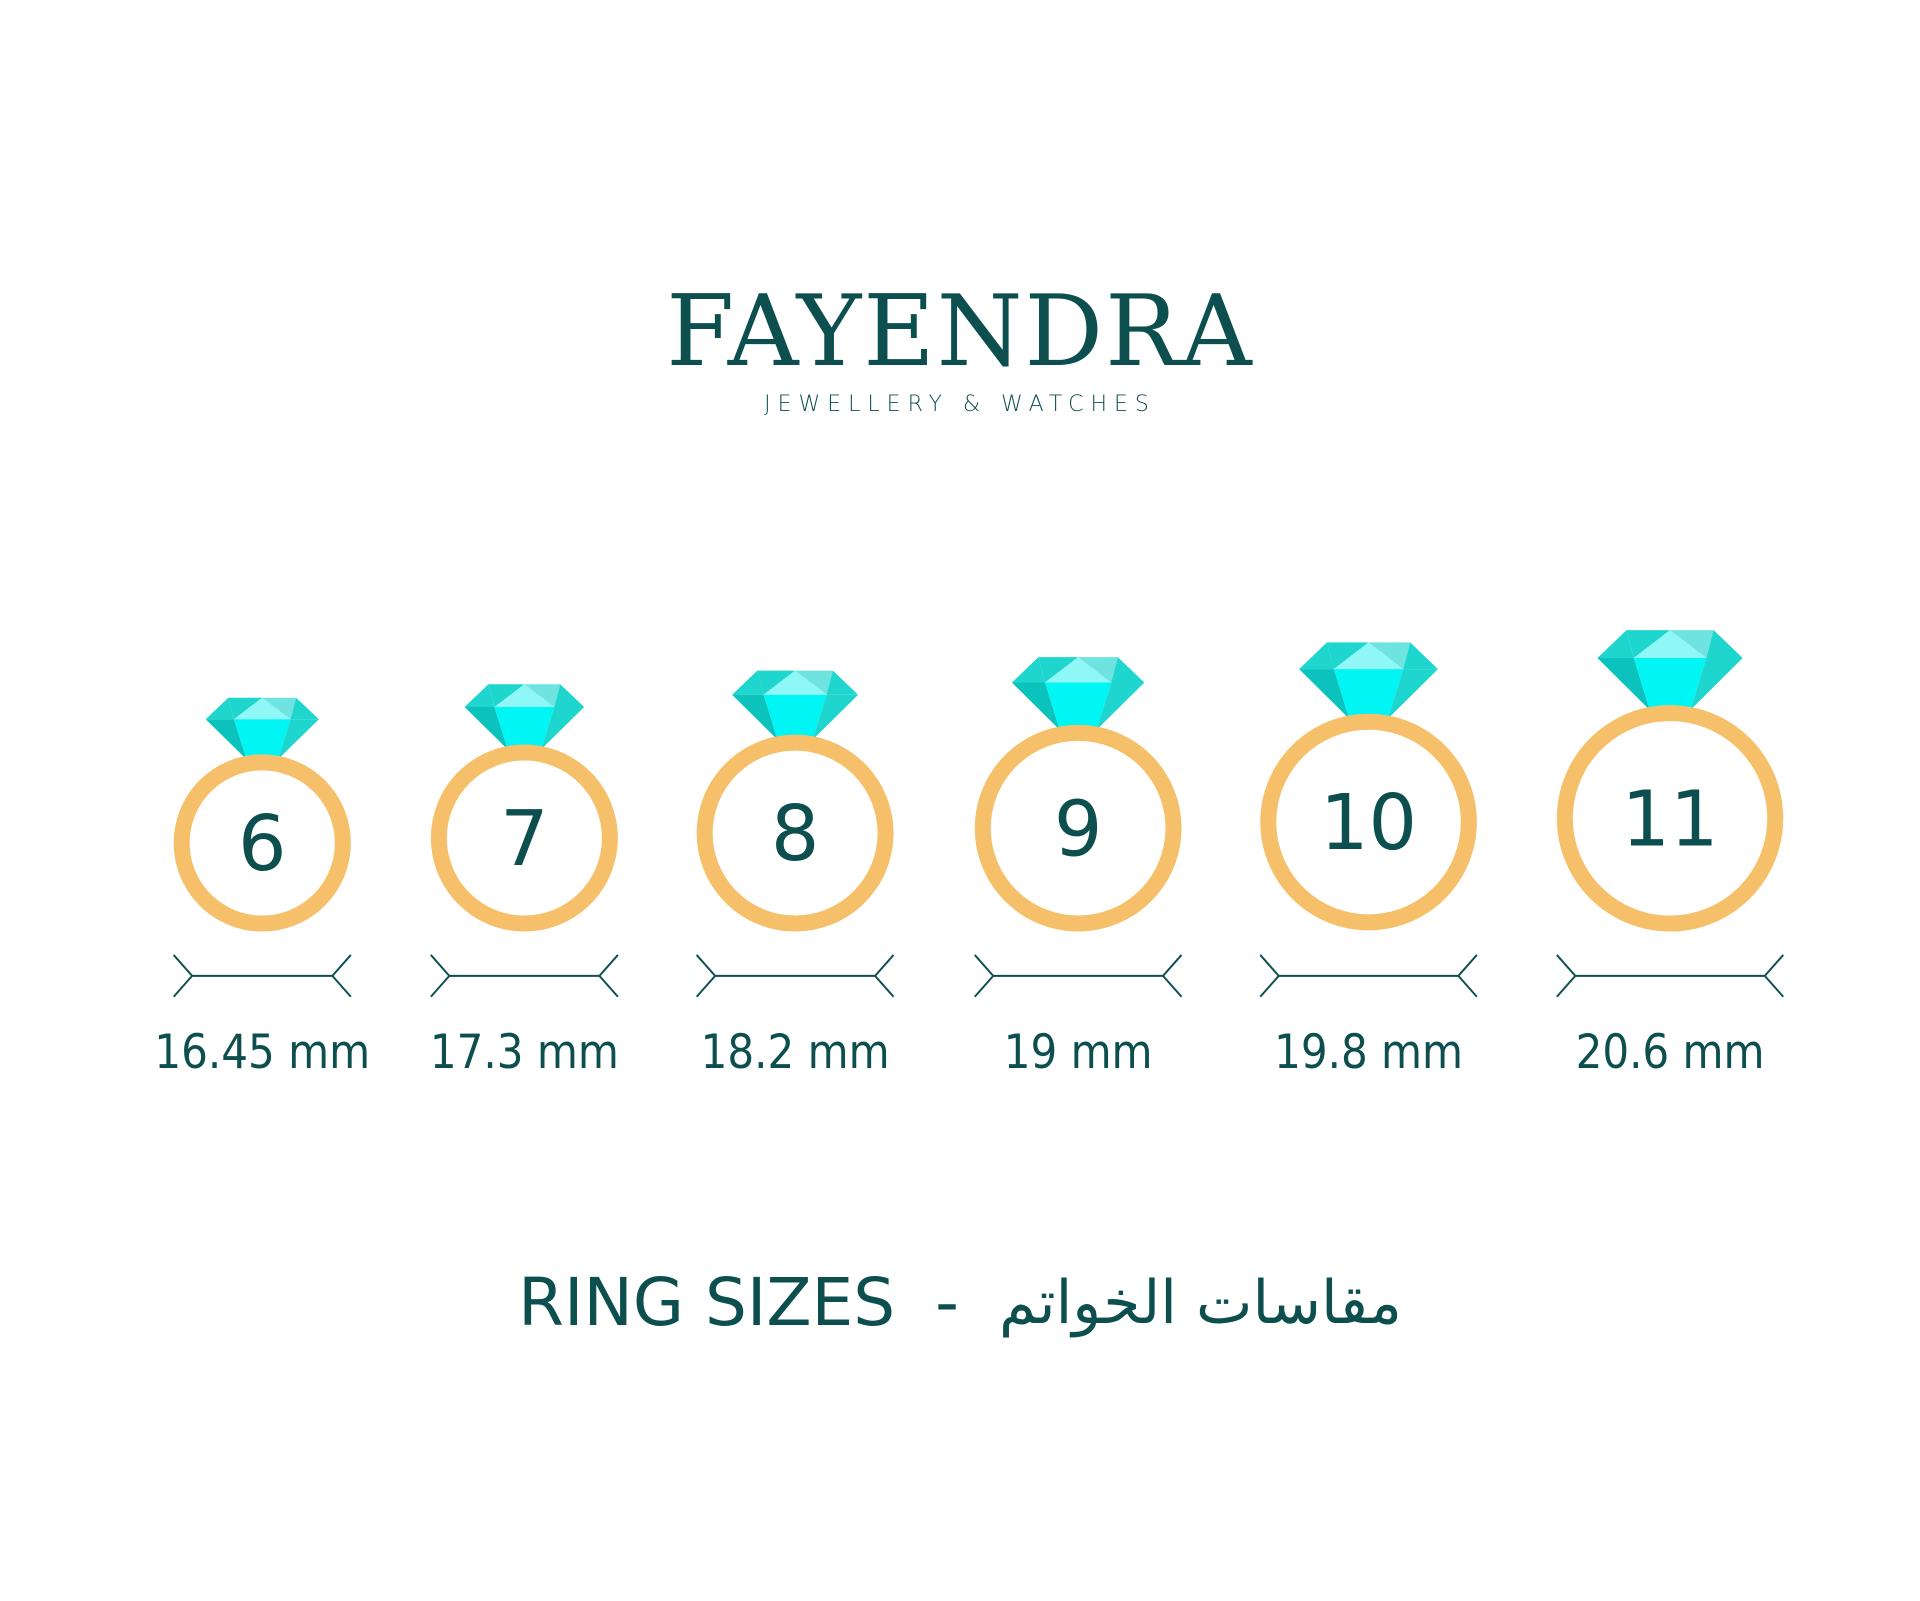  Describe the element at coordinates (1368, 1053) in the screenshot. I see `diameter-label: 19.8 mm` at that location.